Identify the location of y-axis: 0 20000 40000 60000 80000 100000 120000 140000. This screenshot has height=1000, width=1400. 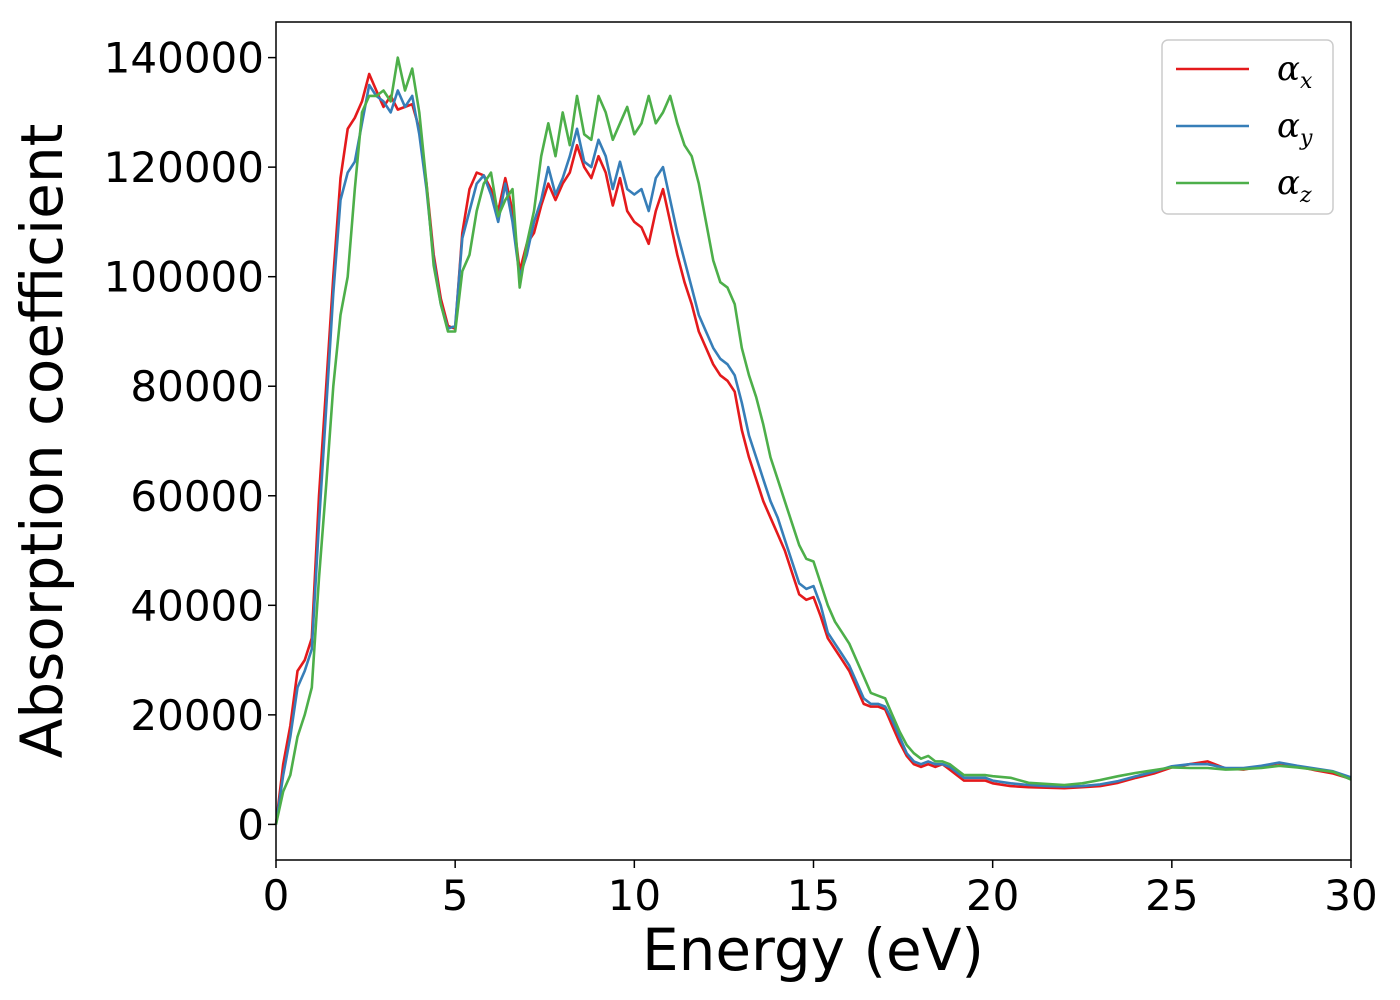
(190, 441).